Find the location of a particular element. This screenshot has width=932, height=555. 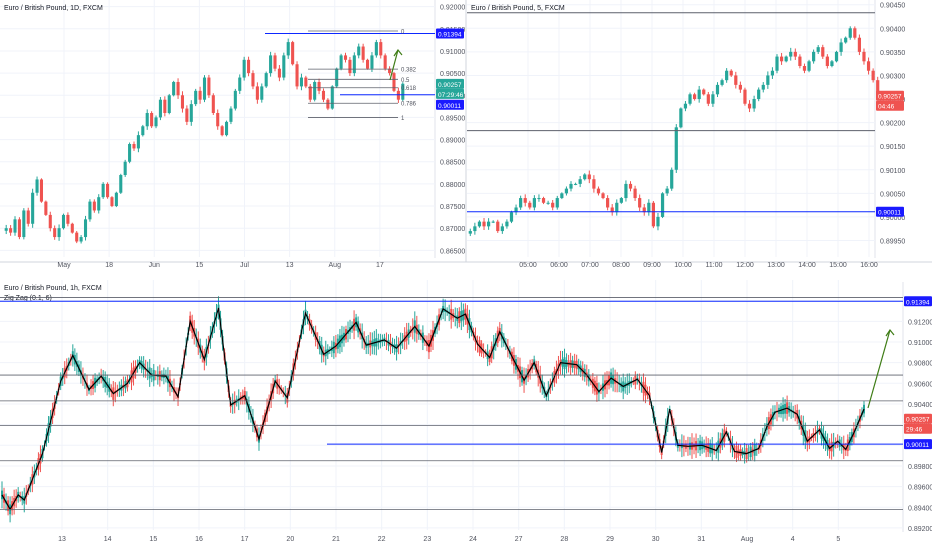

x-tick-label: 07:00 is located at coordinates (590, 265).